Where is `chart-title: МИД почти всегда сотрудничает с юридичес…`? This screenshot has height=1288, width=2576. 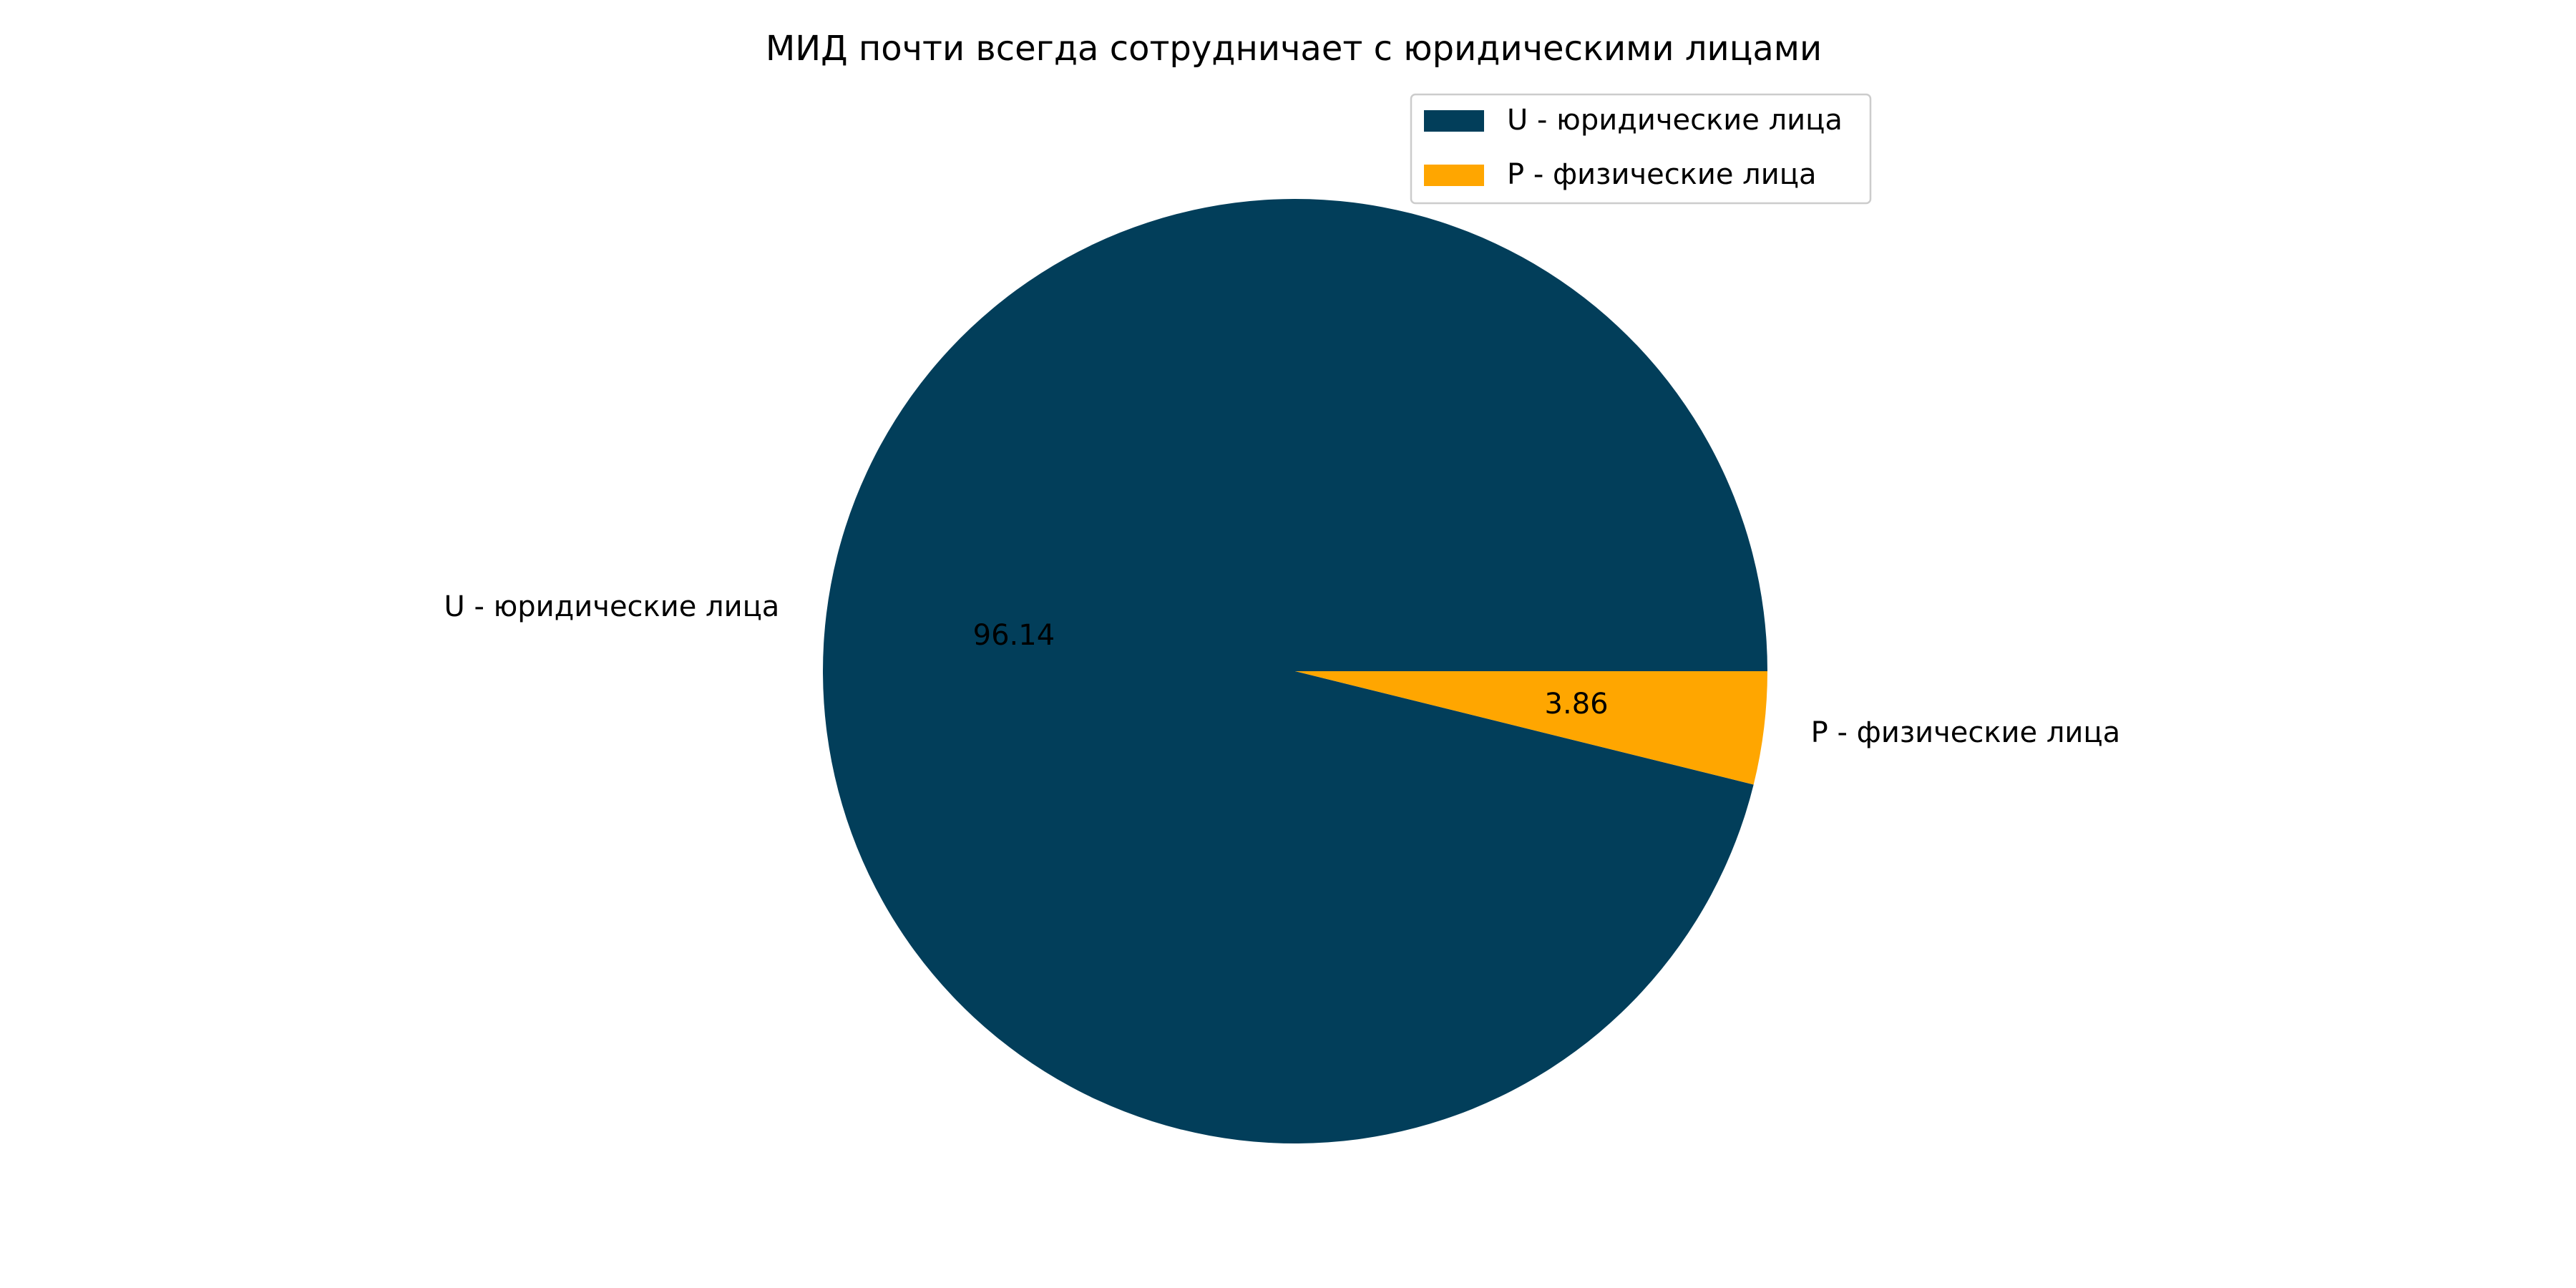 chart-title: МИД почти всегда сотрудничает с юридичес… is located at coordinates (1294, 49).